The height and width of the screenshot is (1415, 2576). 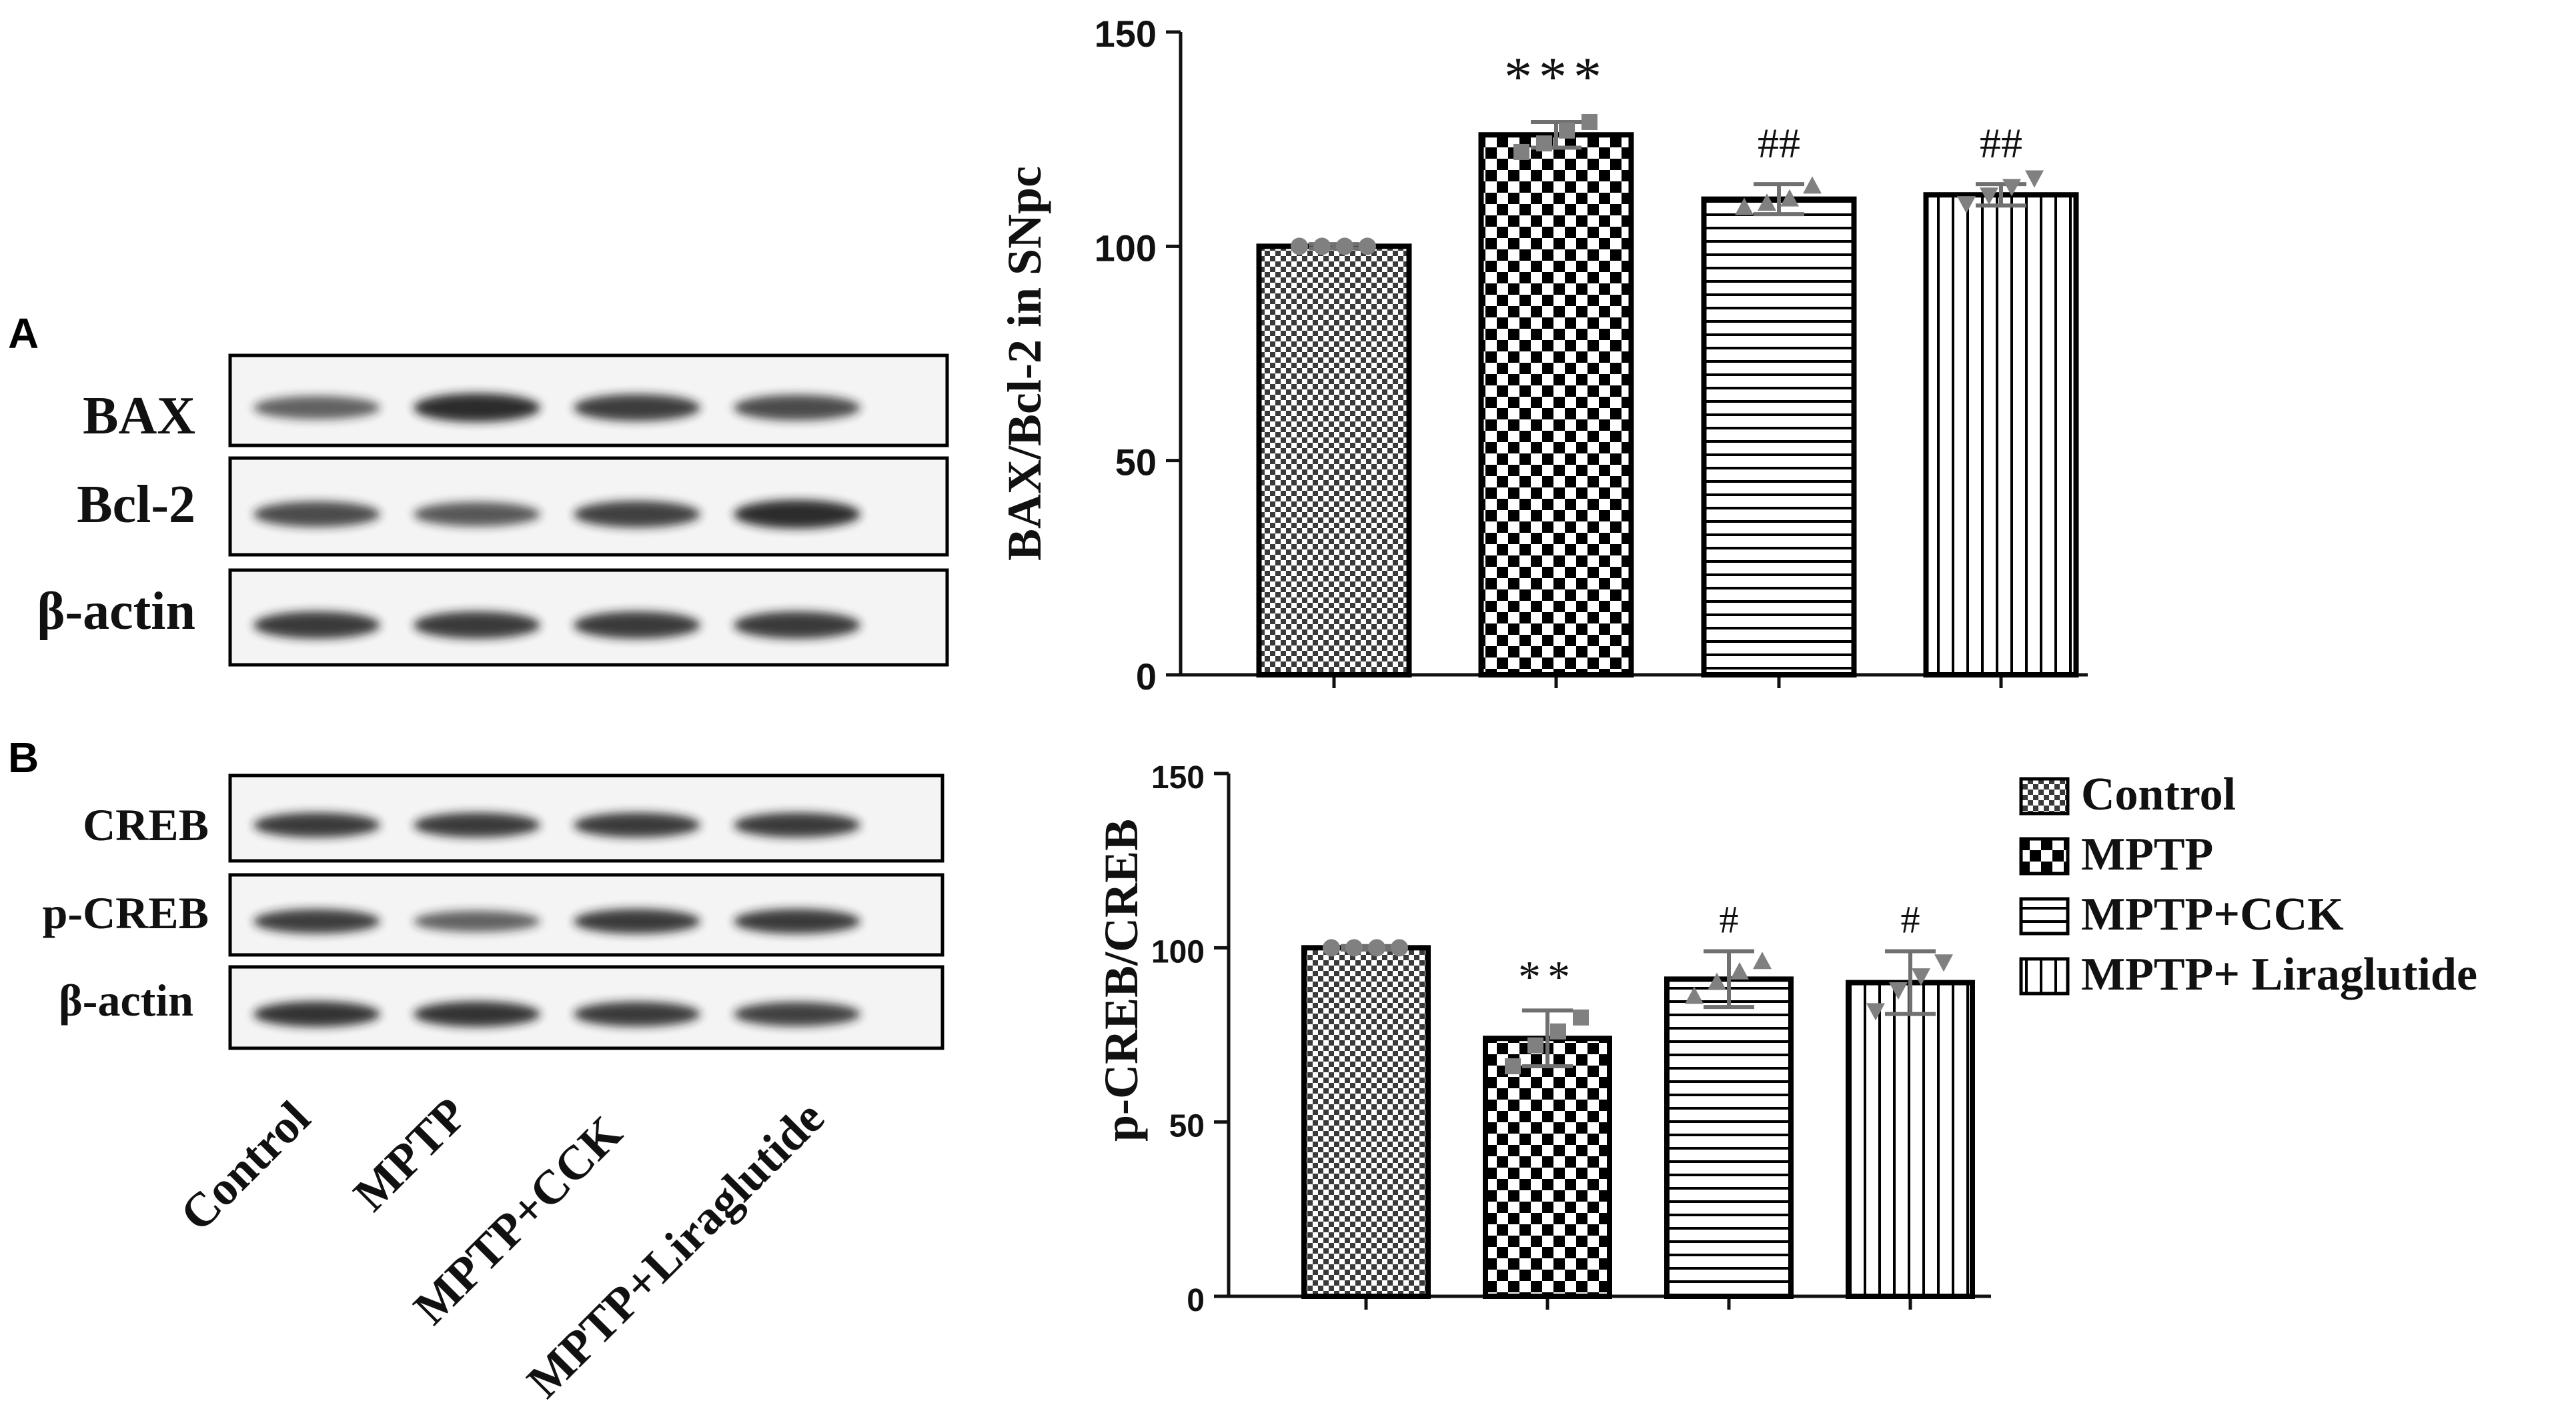 I want to click on western-blot-panel-b: CREB p-CREB β-actin, so click(x=494, y=912).